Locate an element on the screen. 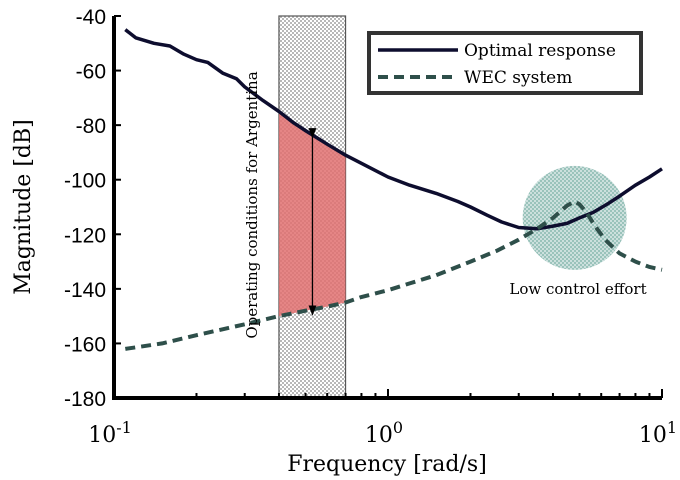 The image size is (680, 480). legend-label-wec: WEC system is located at coordinates (518, 78).